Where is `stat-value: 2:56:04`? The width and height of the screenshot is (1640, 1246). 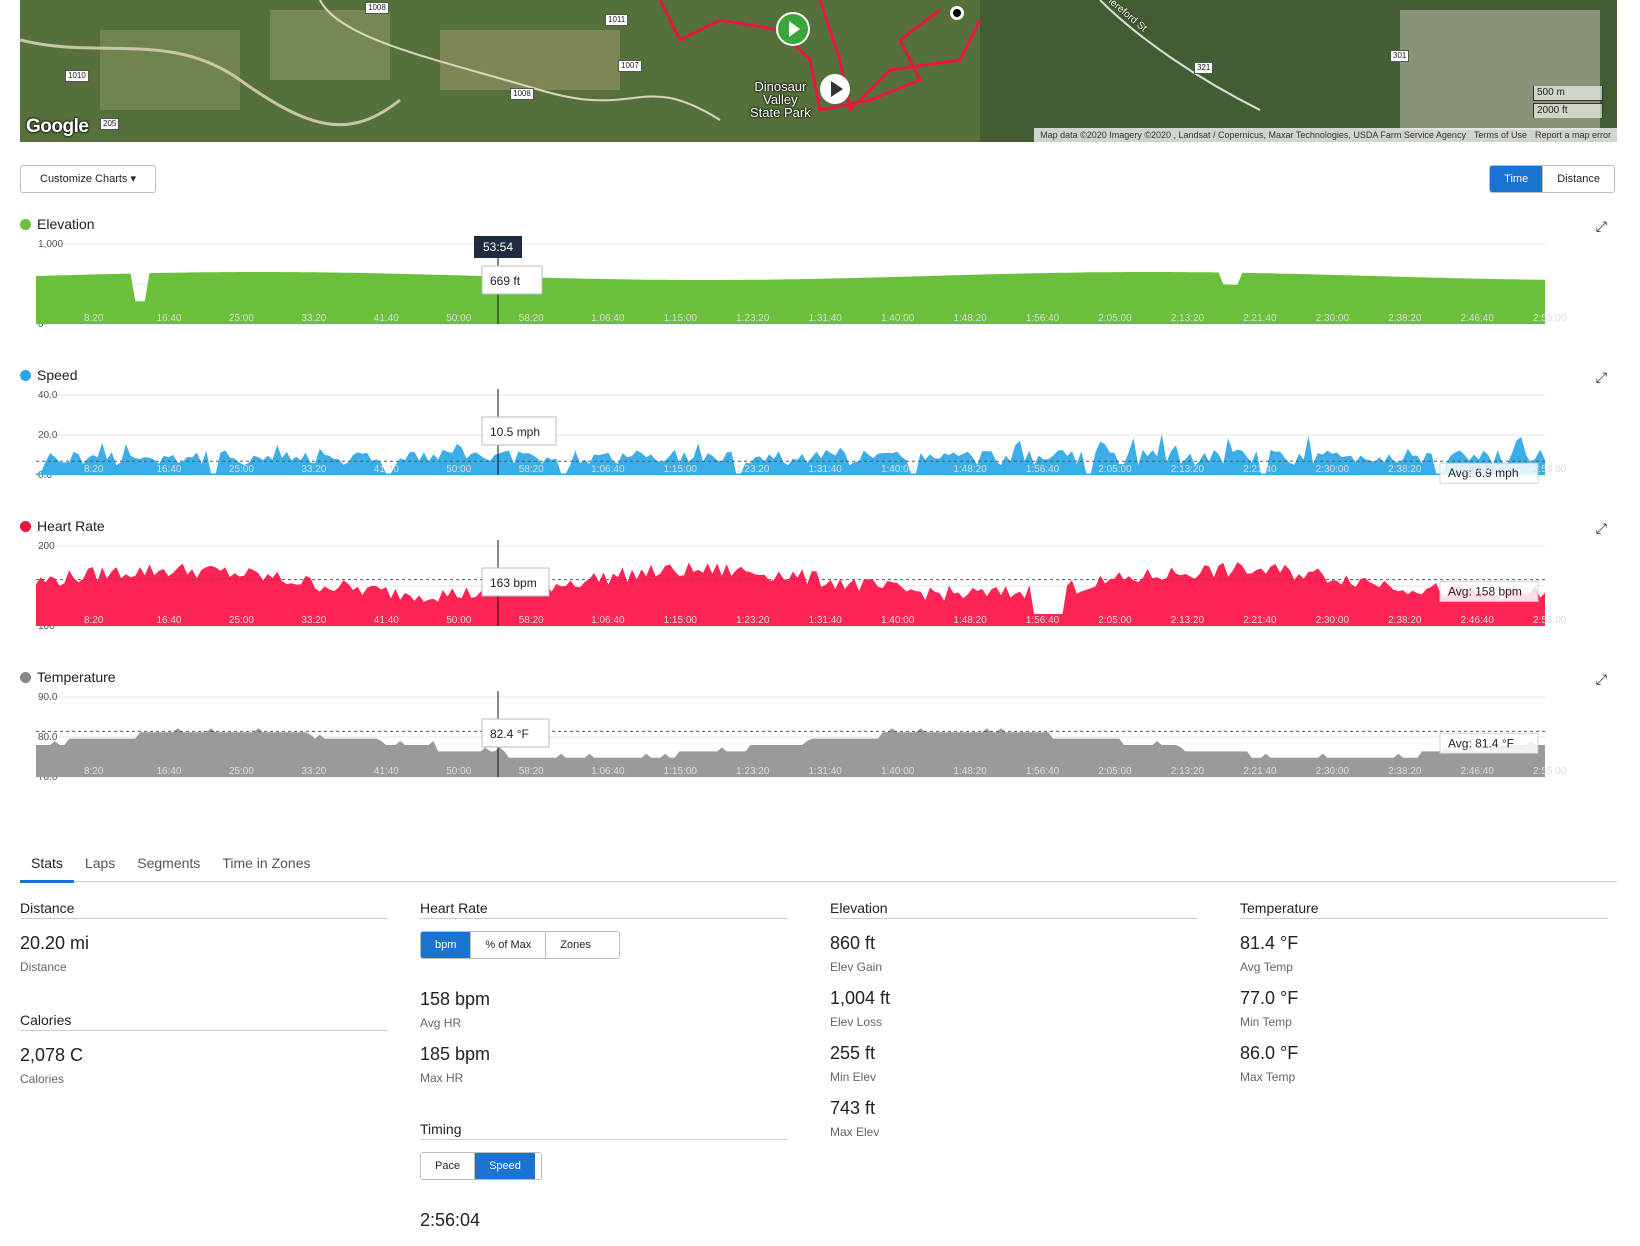 stat-value: 2:56:04 is located at coordinates (450, 1220).